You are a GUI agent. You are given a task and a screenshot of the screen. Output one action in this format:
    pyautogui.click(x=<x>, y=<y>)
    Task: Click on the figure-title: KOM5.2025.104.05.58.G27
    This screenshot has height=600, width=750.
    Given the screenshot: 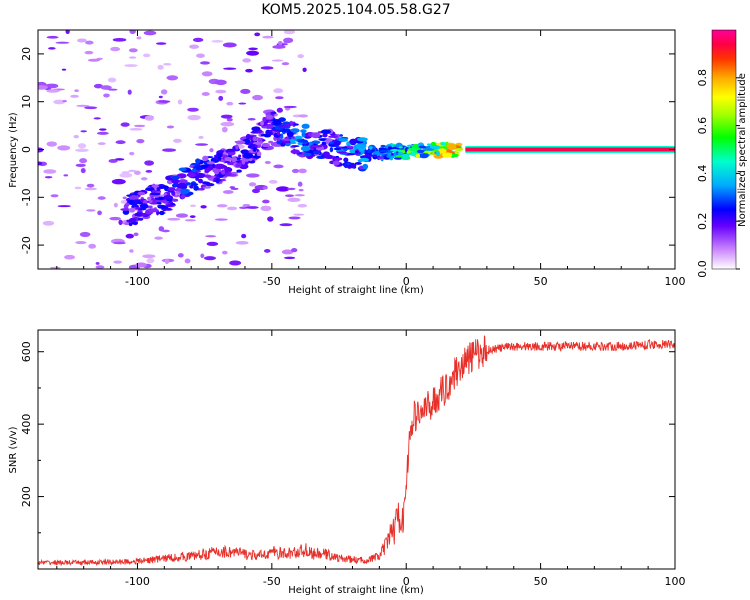 What is the action you would take?
    pyautogui.click(x=355, y=10)
    